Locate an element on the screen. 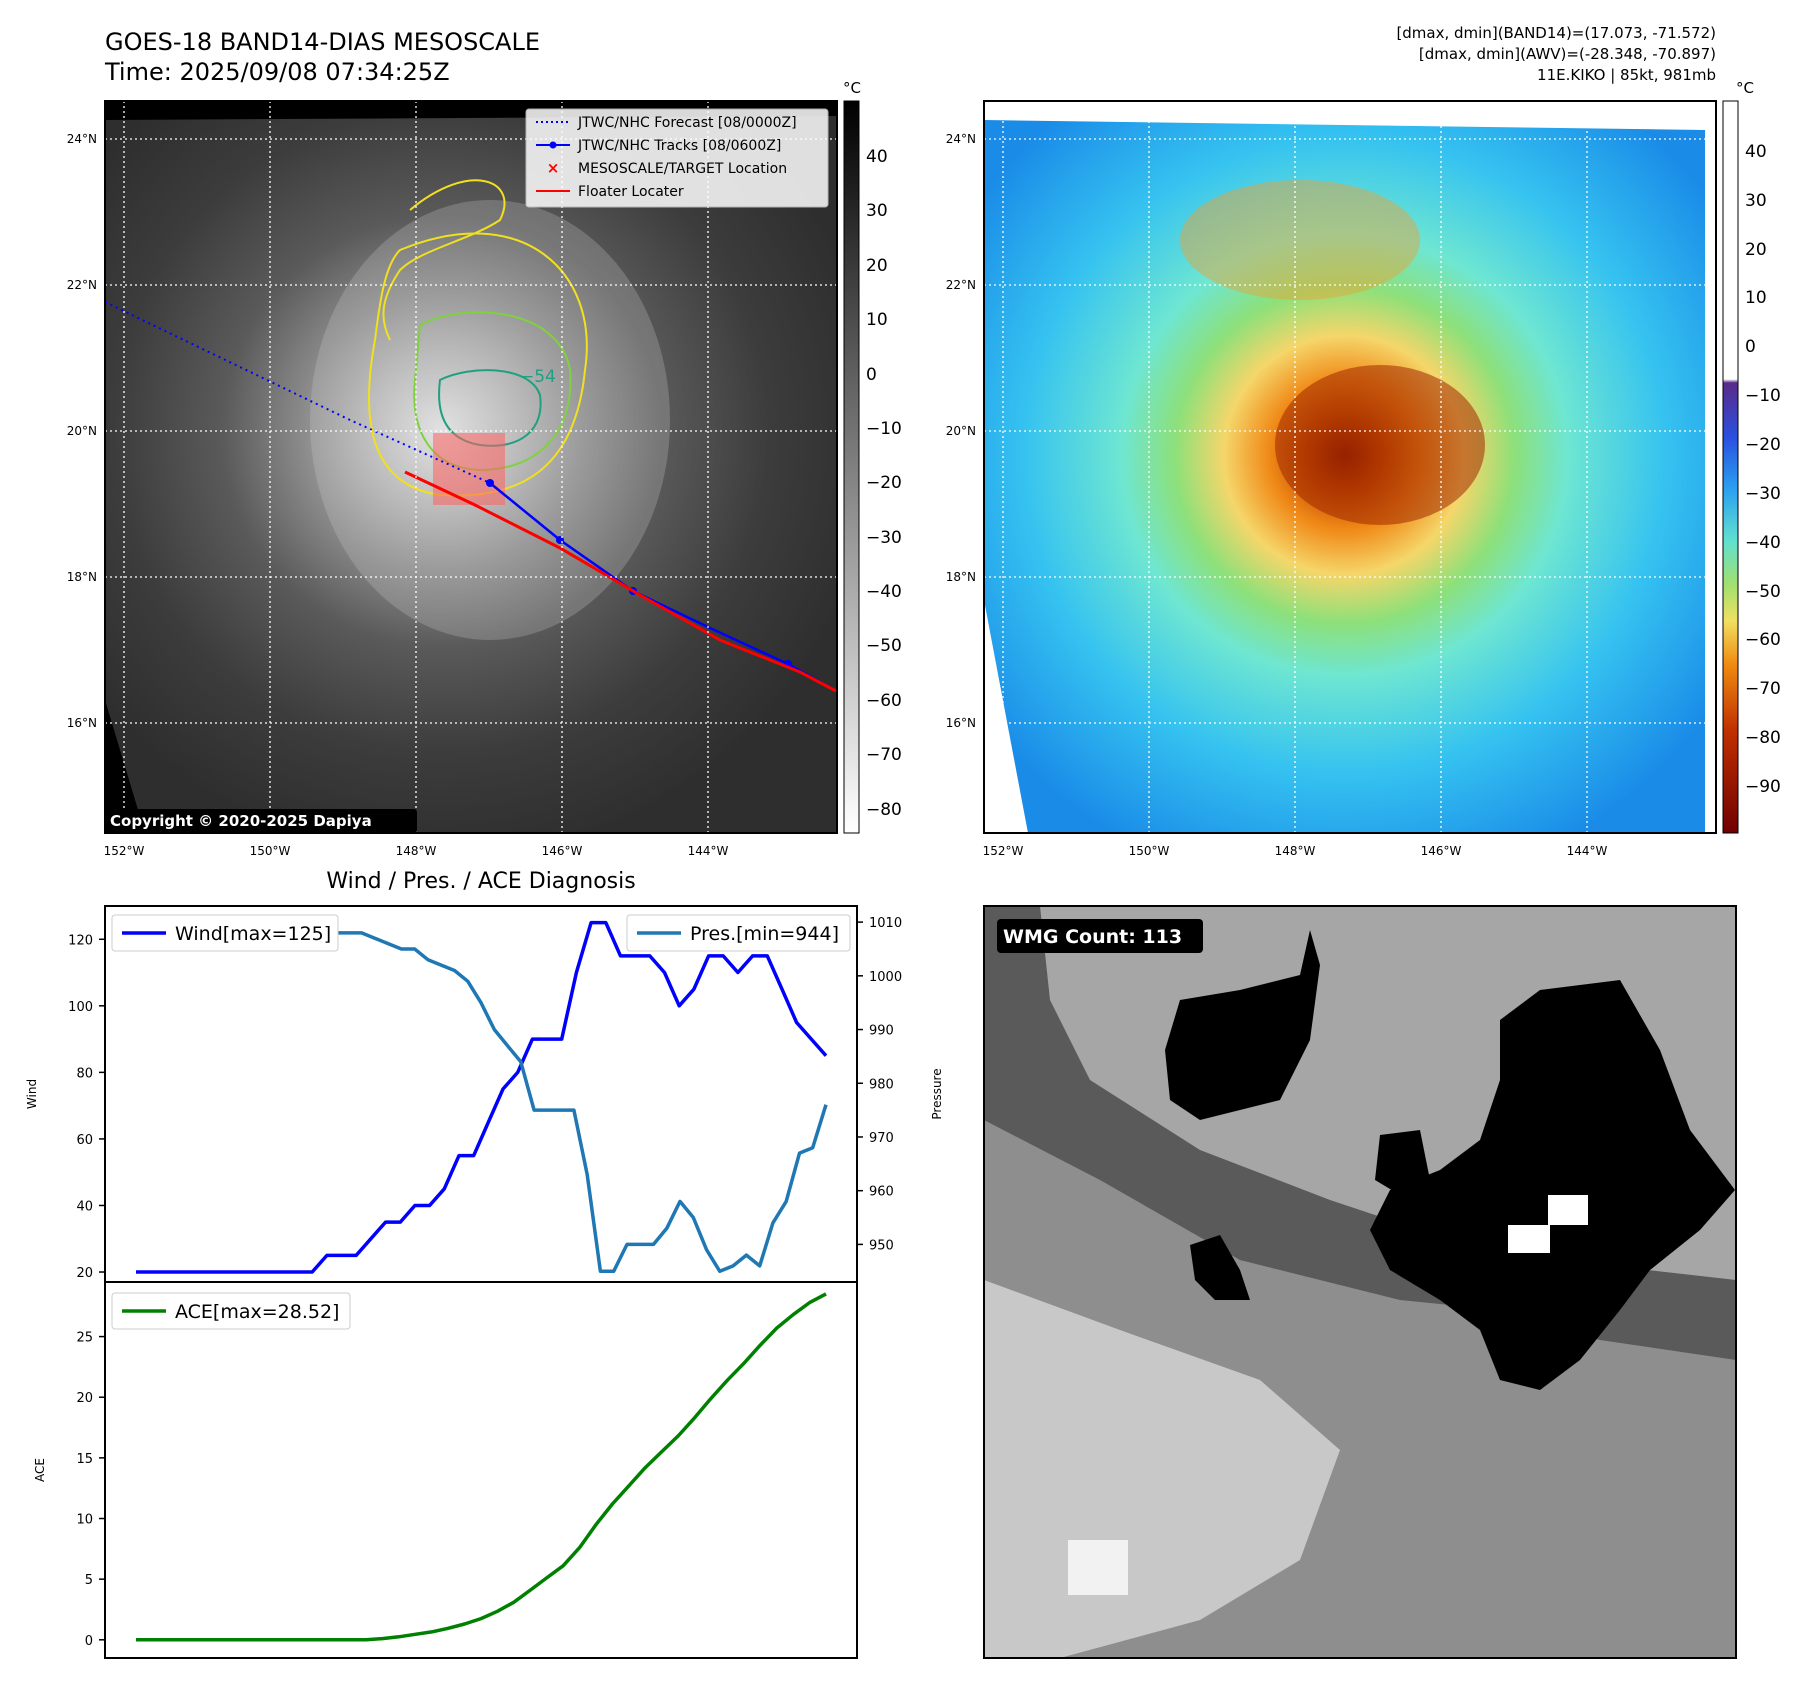 This screenshot has width=1797, height=1690. wind-axis-label: Wind is located at coordinates (32, 1094).